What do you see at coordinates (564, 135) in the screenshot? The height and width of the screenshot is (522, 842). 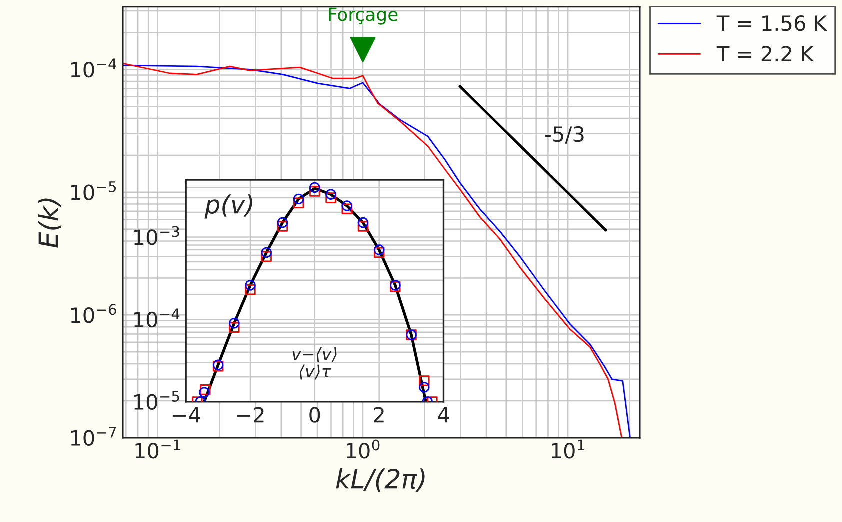 I see `annotation: -5/3` at bounding box center [564, 135].